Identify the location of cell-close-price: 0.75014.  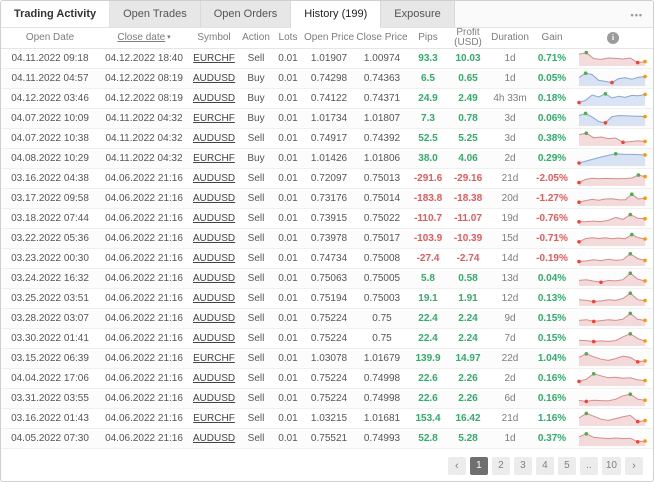
(382, 198).